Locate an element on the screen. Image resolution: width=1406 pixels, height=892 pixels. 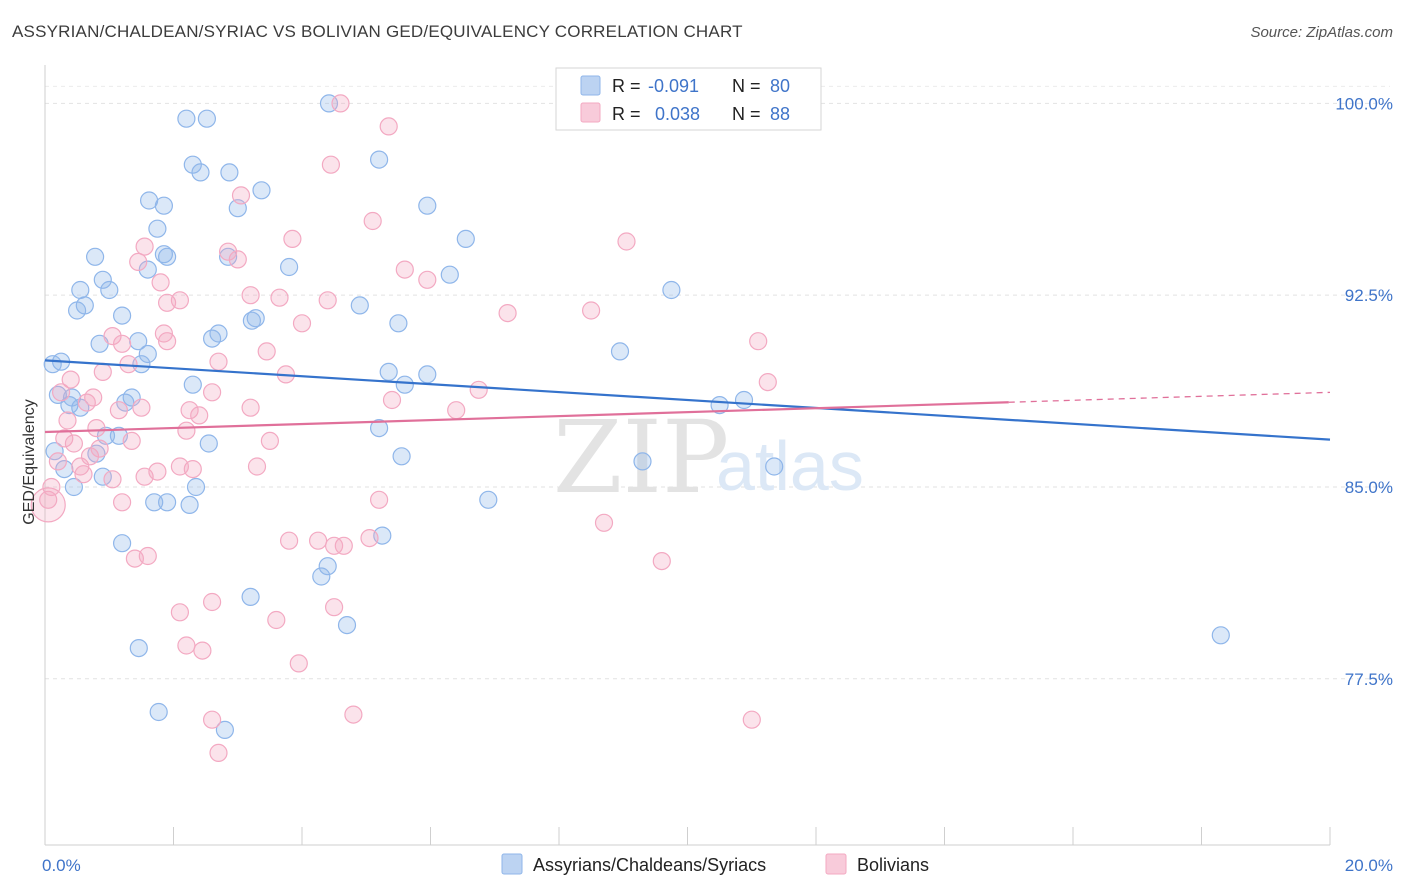
stats-swatch-pink is located at coordinates (590, 112).